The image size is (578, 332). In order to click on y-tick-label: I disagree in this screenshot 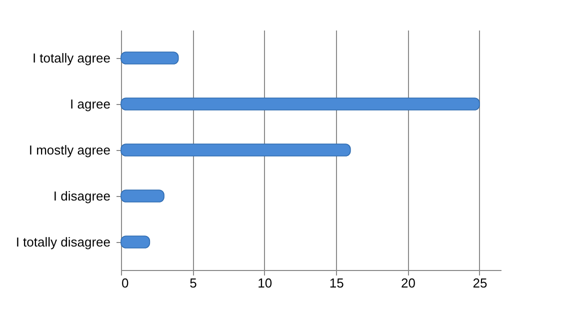, I will do `click(81, 196)`.